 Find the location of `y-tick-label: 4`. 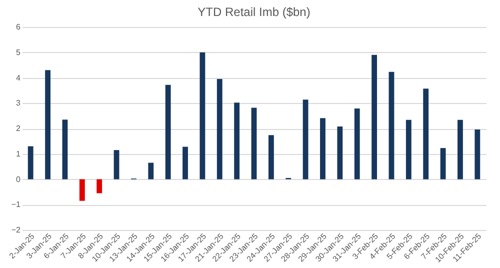

y-tick-label: 4 is located at coordinates (19, 77).